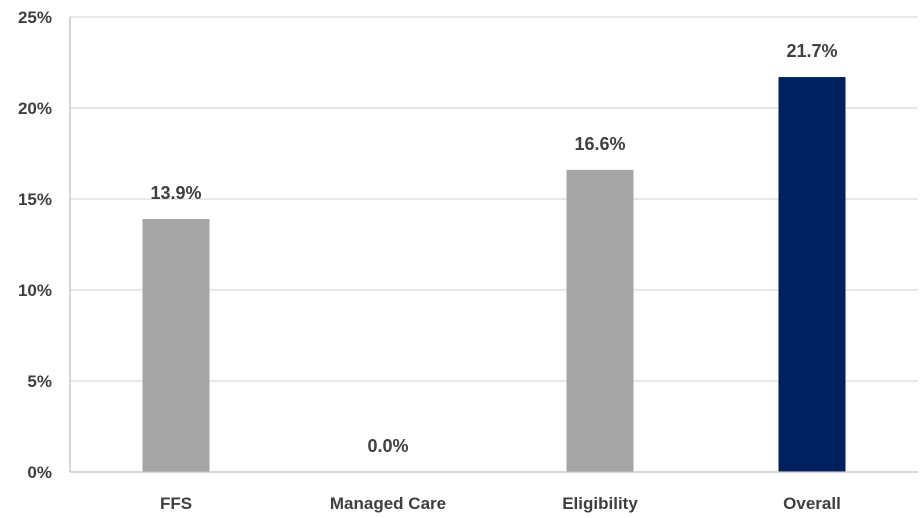  Describe the element at coordinates (39, 472) in the screenshot. I see `y-tick-label: 0%` at that location.